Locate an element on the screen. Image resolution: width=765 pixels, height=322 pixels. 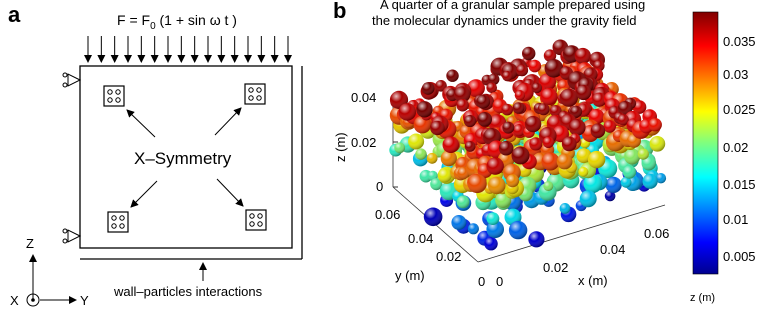
roller-support-top is located at coordinates (72, 80).